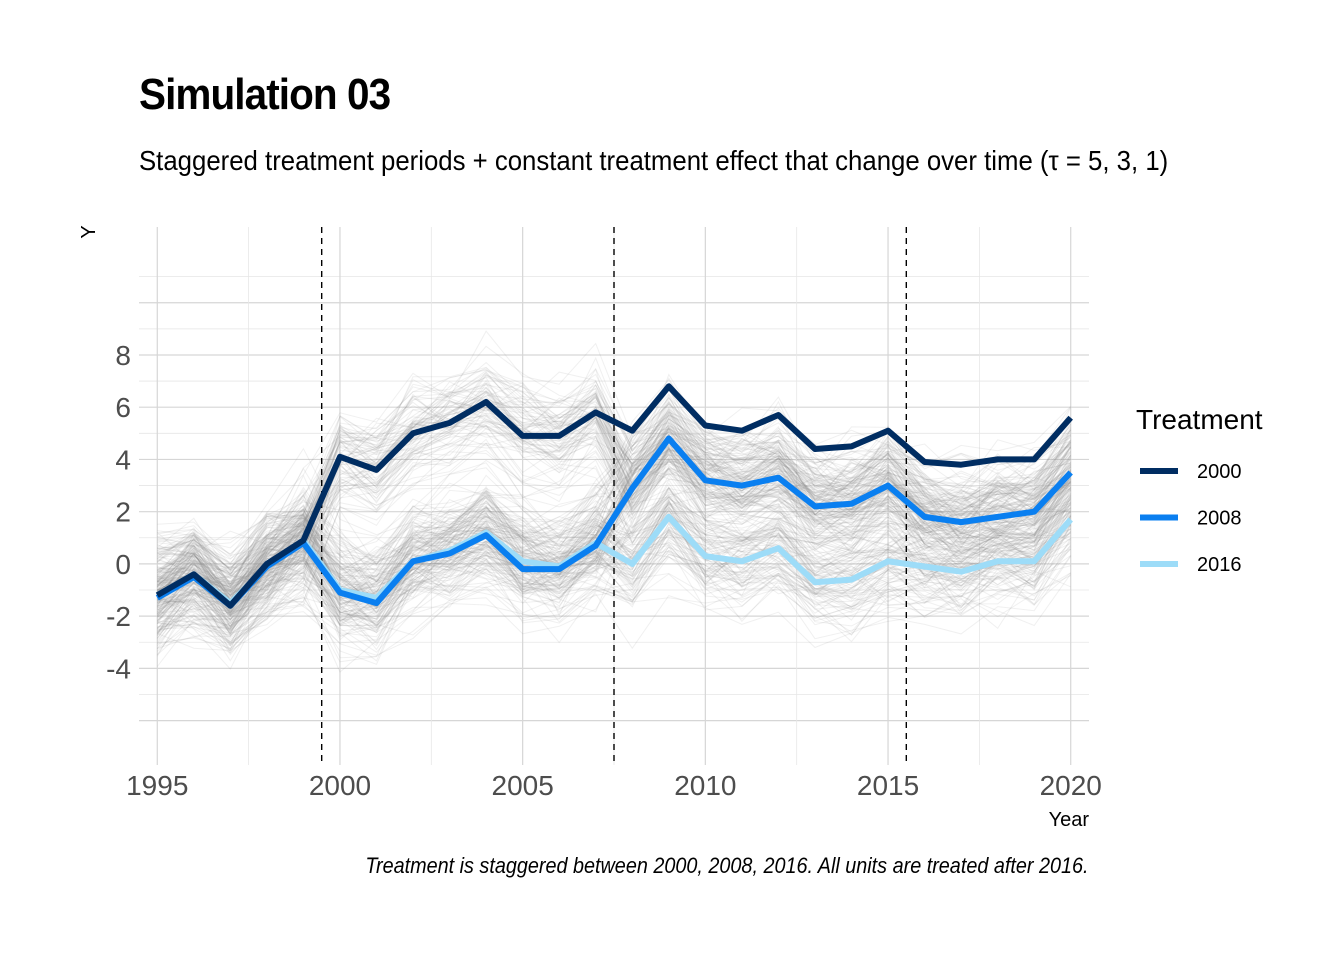  Describe the element at coordinates (1219, 565) in the screenshot. I see `legend-label-2016: 2016` at that location.